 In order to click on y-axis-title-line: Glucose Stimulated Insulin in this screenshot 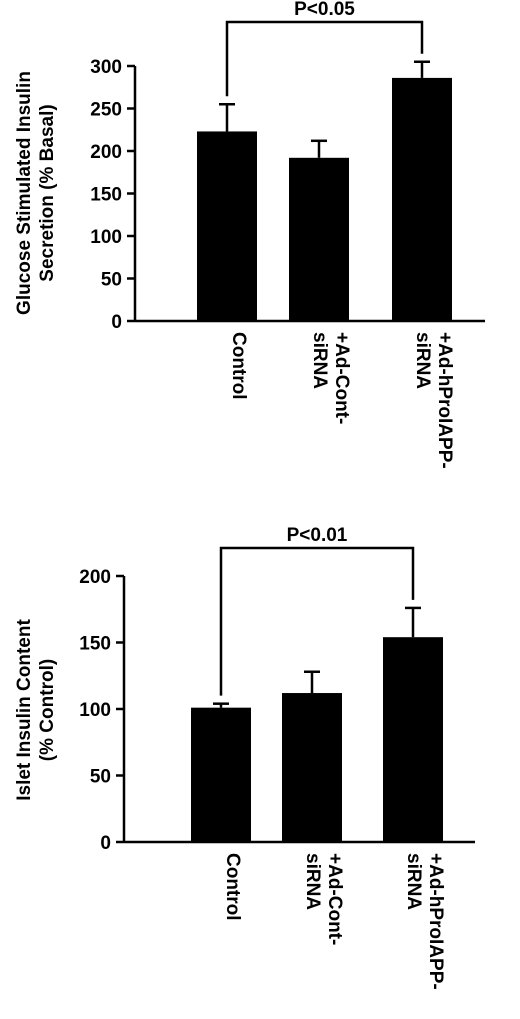, I will do `click(24, 193)`.